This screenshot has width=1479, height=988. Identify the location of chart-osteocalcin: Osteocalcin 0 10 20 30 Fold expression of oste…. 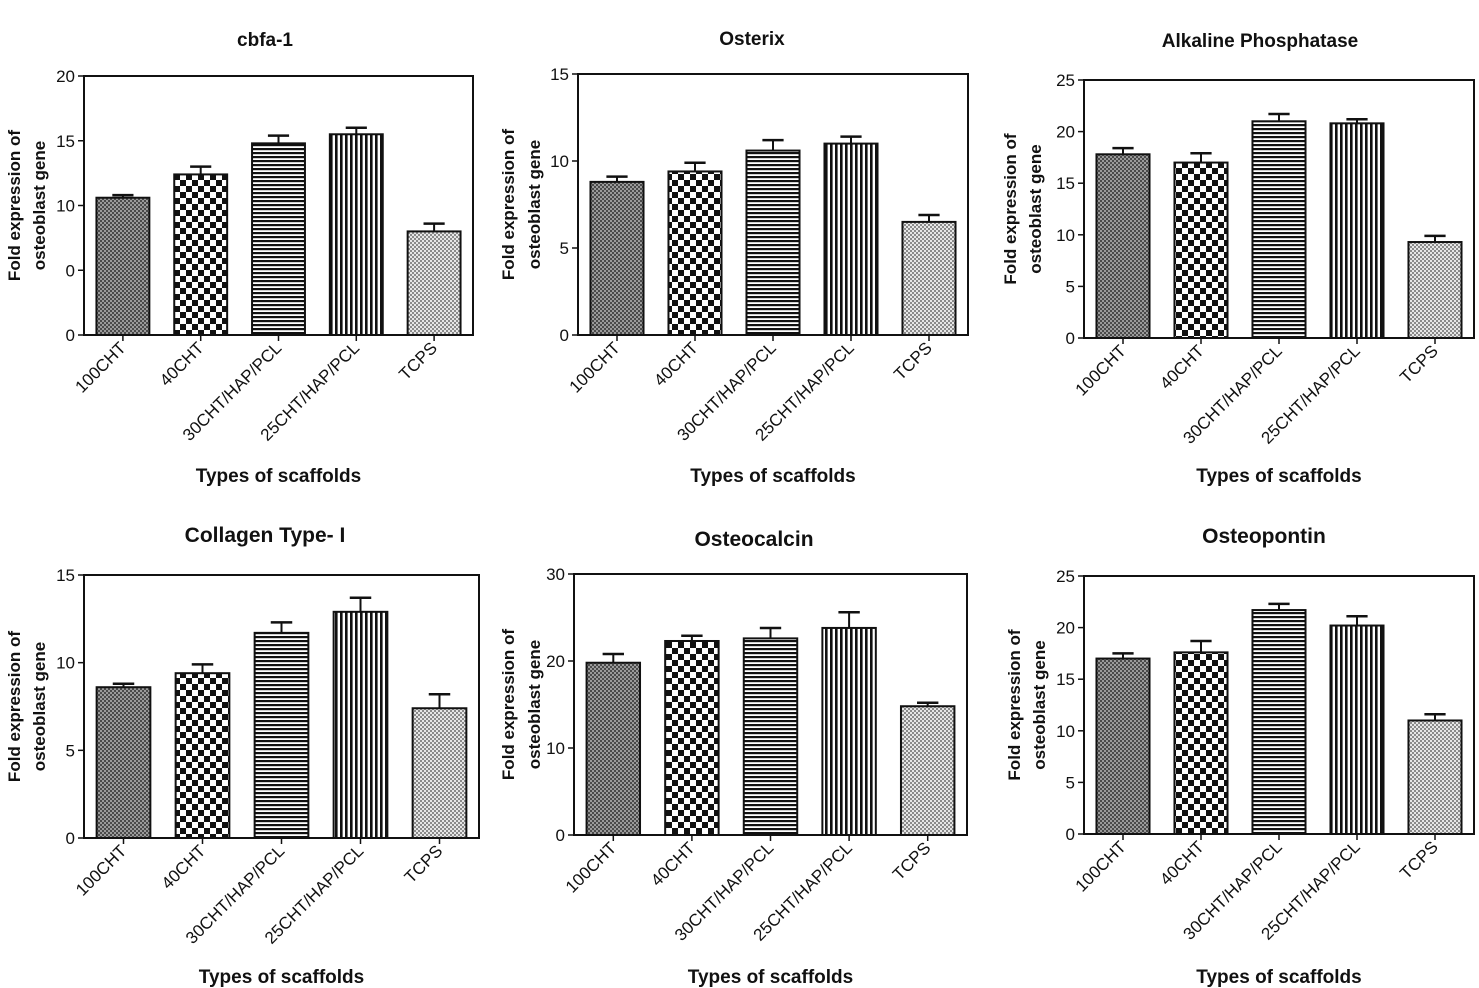
(733, 758).